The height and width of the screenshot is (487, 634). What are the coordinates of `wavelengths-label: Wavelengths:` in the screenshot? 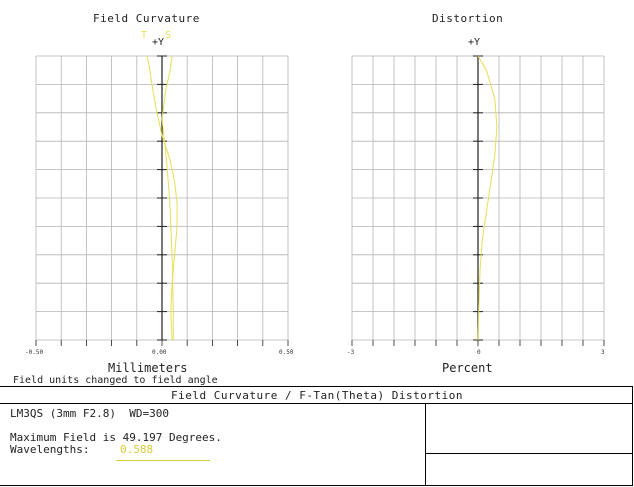 It's located at (50, 449).